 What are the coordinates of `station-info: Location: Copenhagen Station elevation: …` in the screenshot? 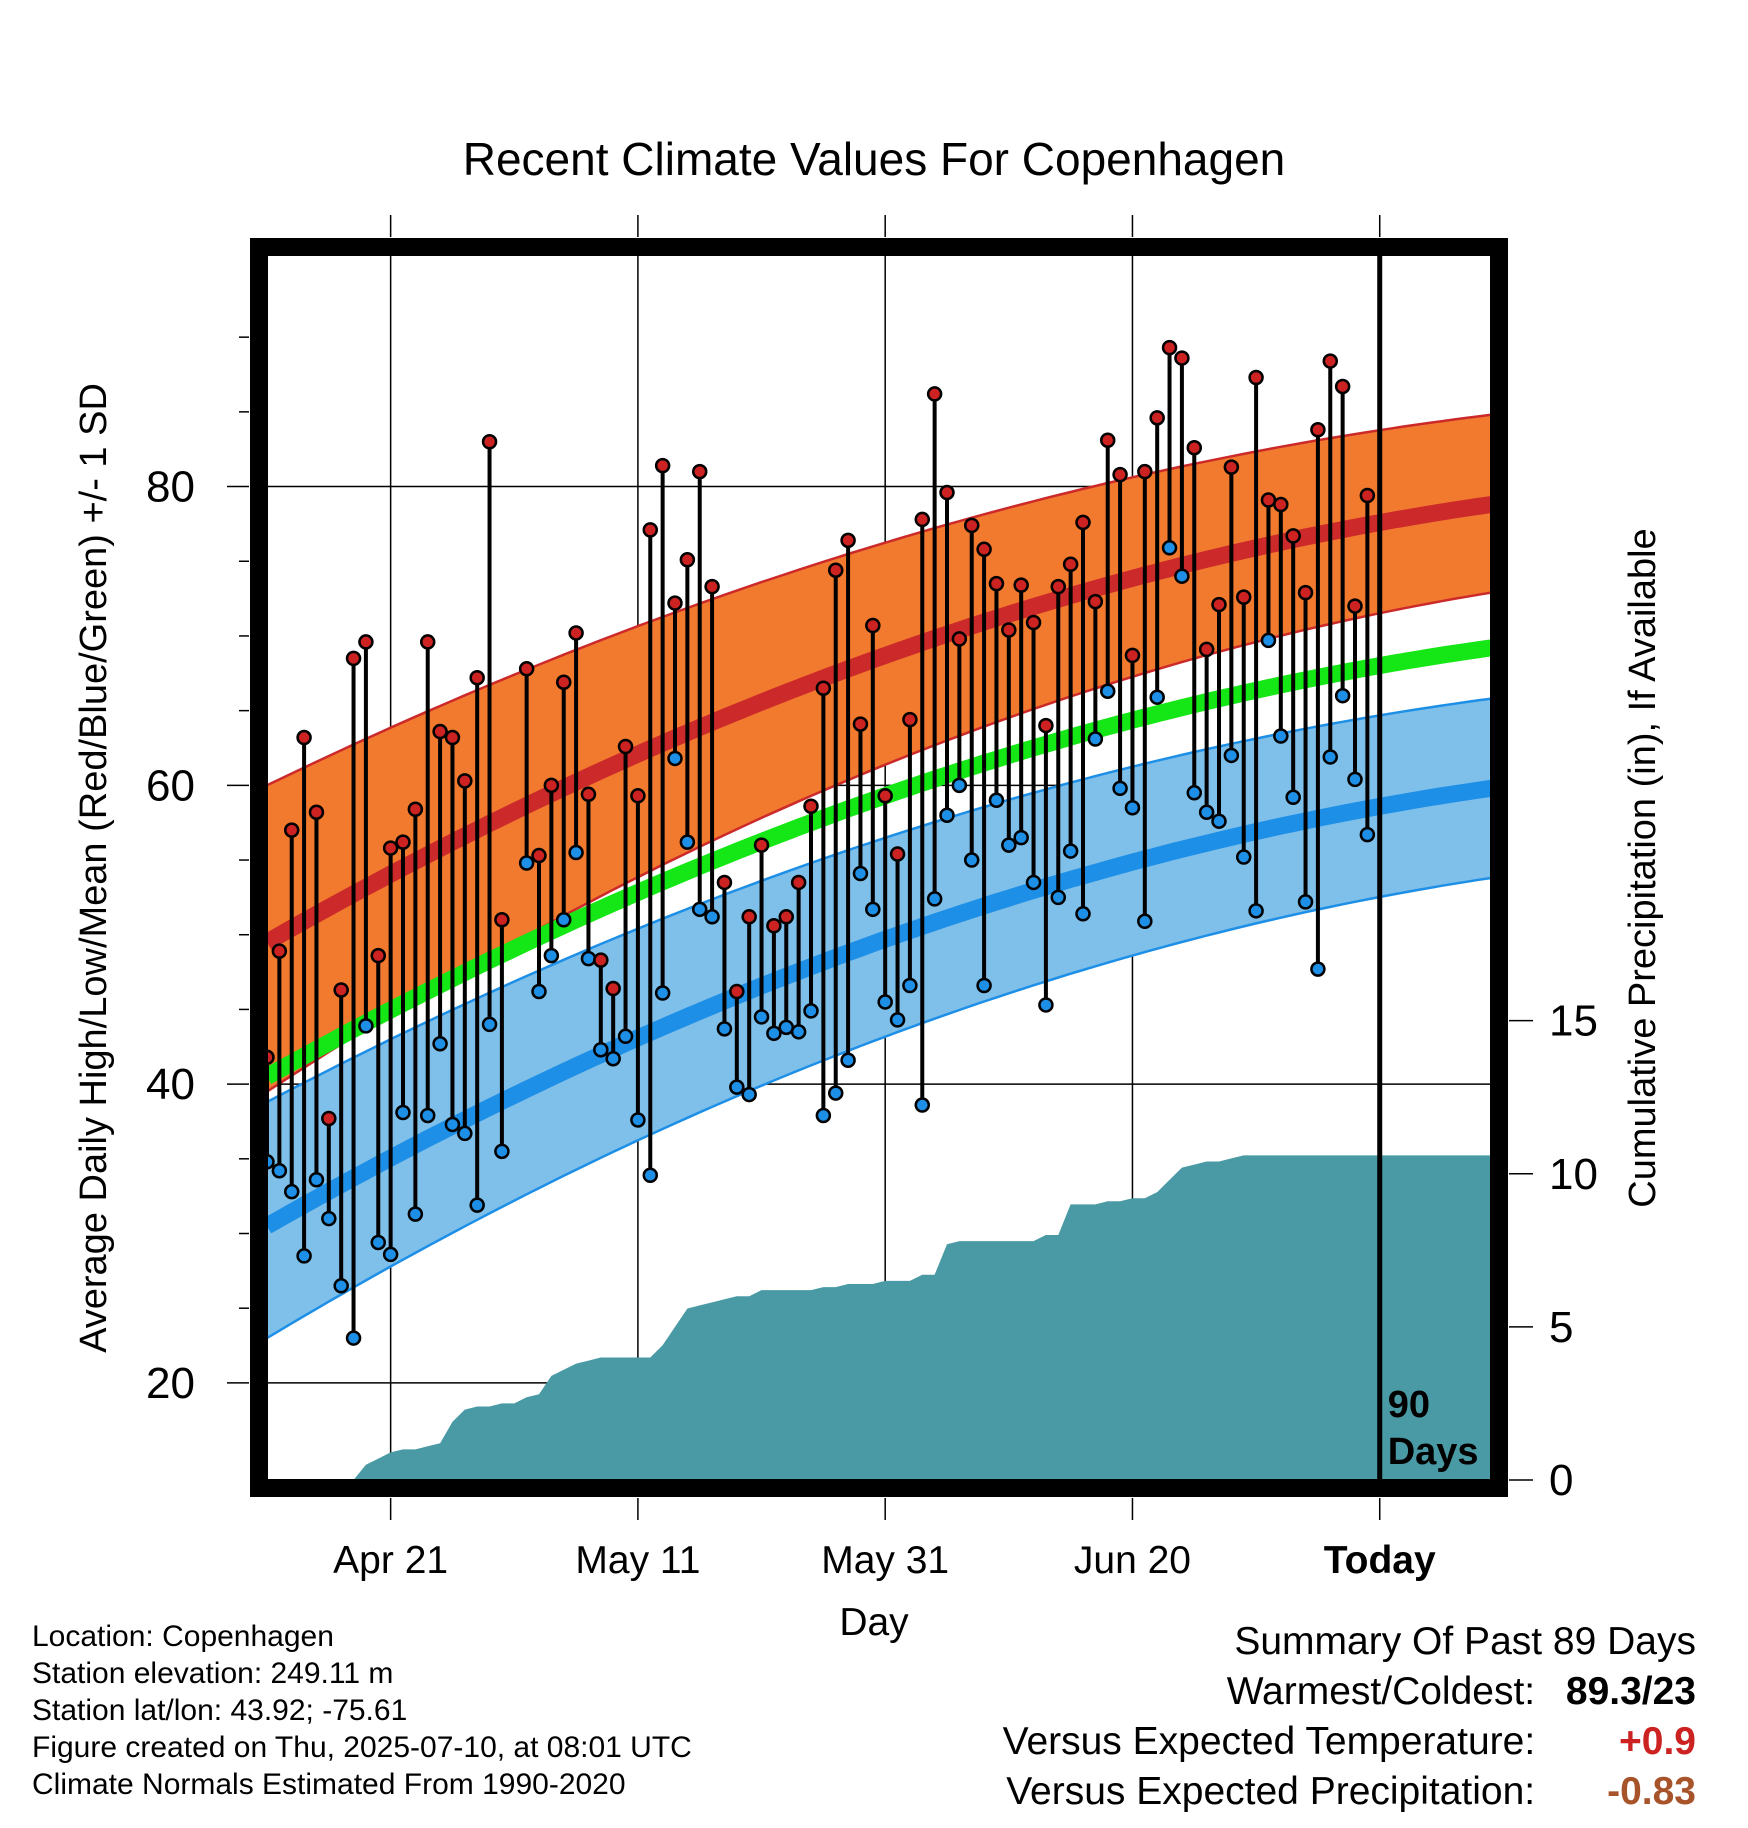 It's located at (362, 1710).